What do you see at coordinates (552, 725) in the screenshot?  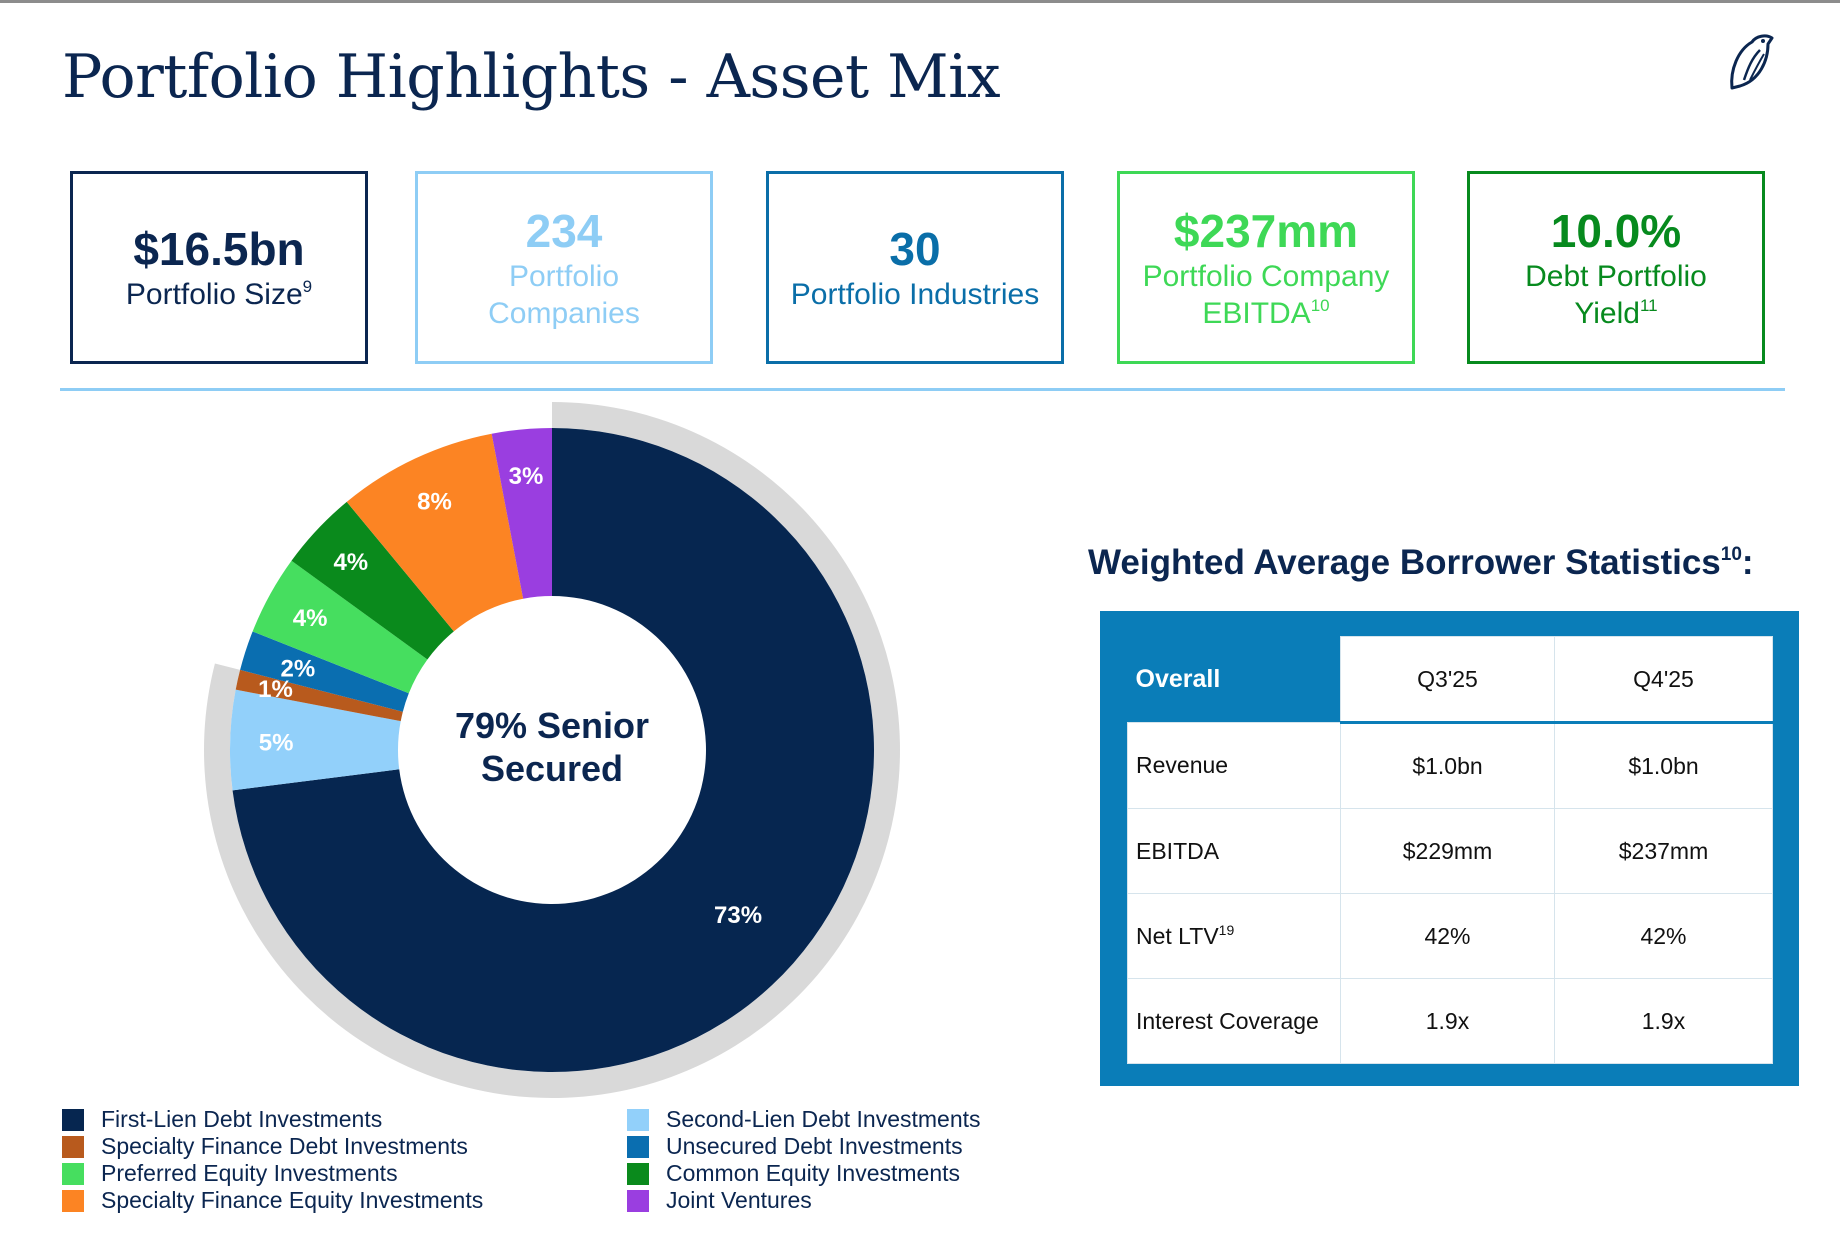 I see `donut-center-label-line1: 79% Senior` at bounding box center [552, 725].